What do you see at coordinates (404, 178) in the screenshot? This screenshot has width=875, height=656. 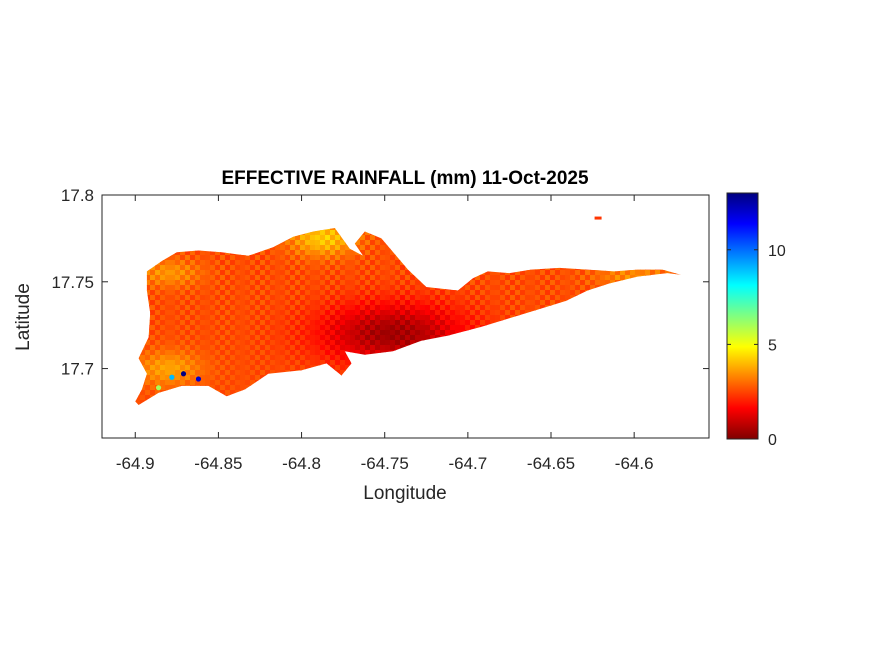 I see `chart-title: EFFECTIVE RAINFALL (mm) 11-Oct-2025` at bounding box center [404, 178].